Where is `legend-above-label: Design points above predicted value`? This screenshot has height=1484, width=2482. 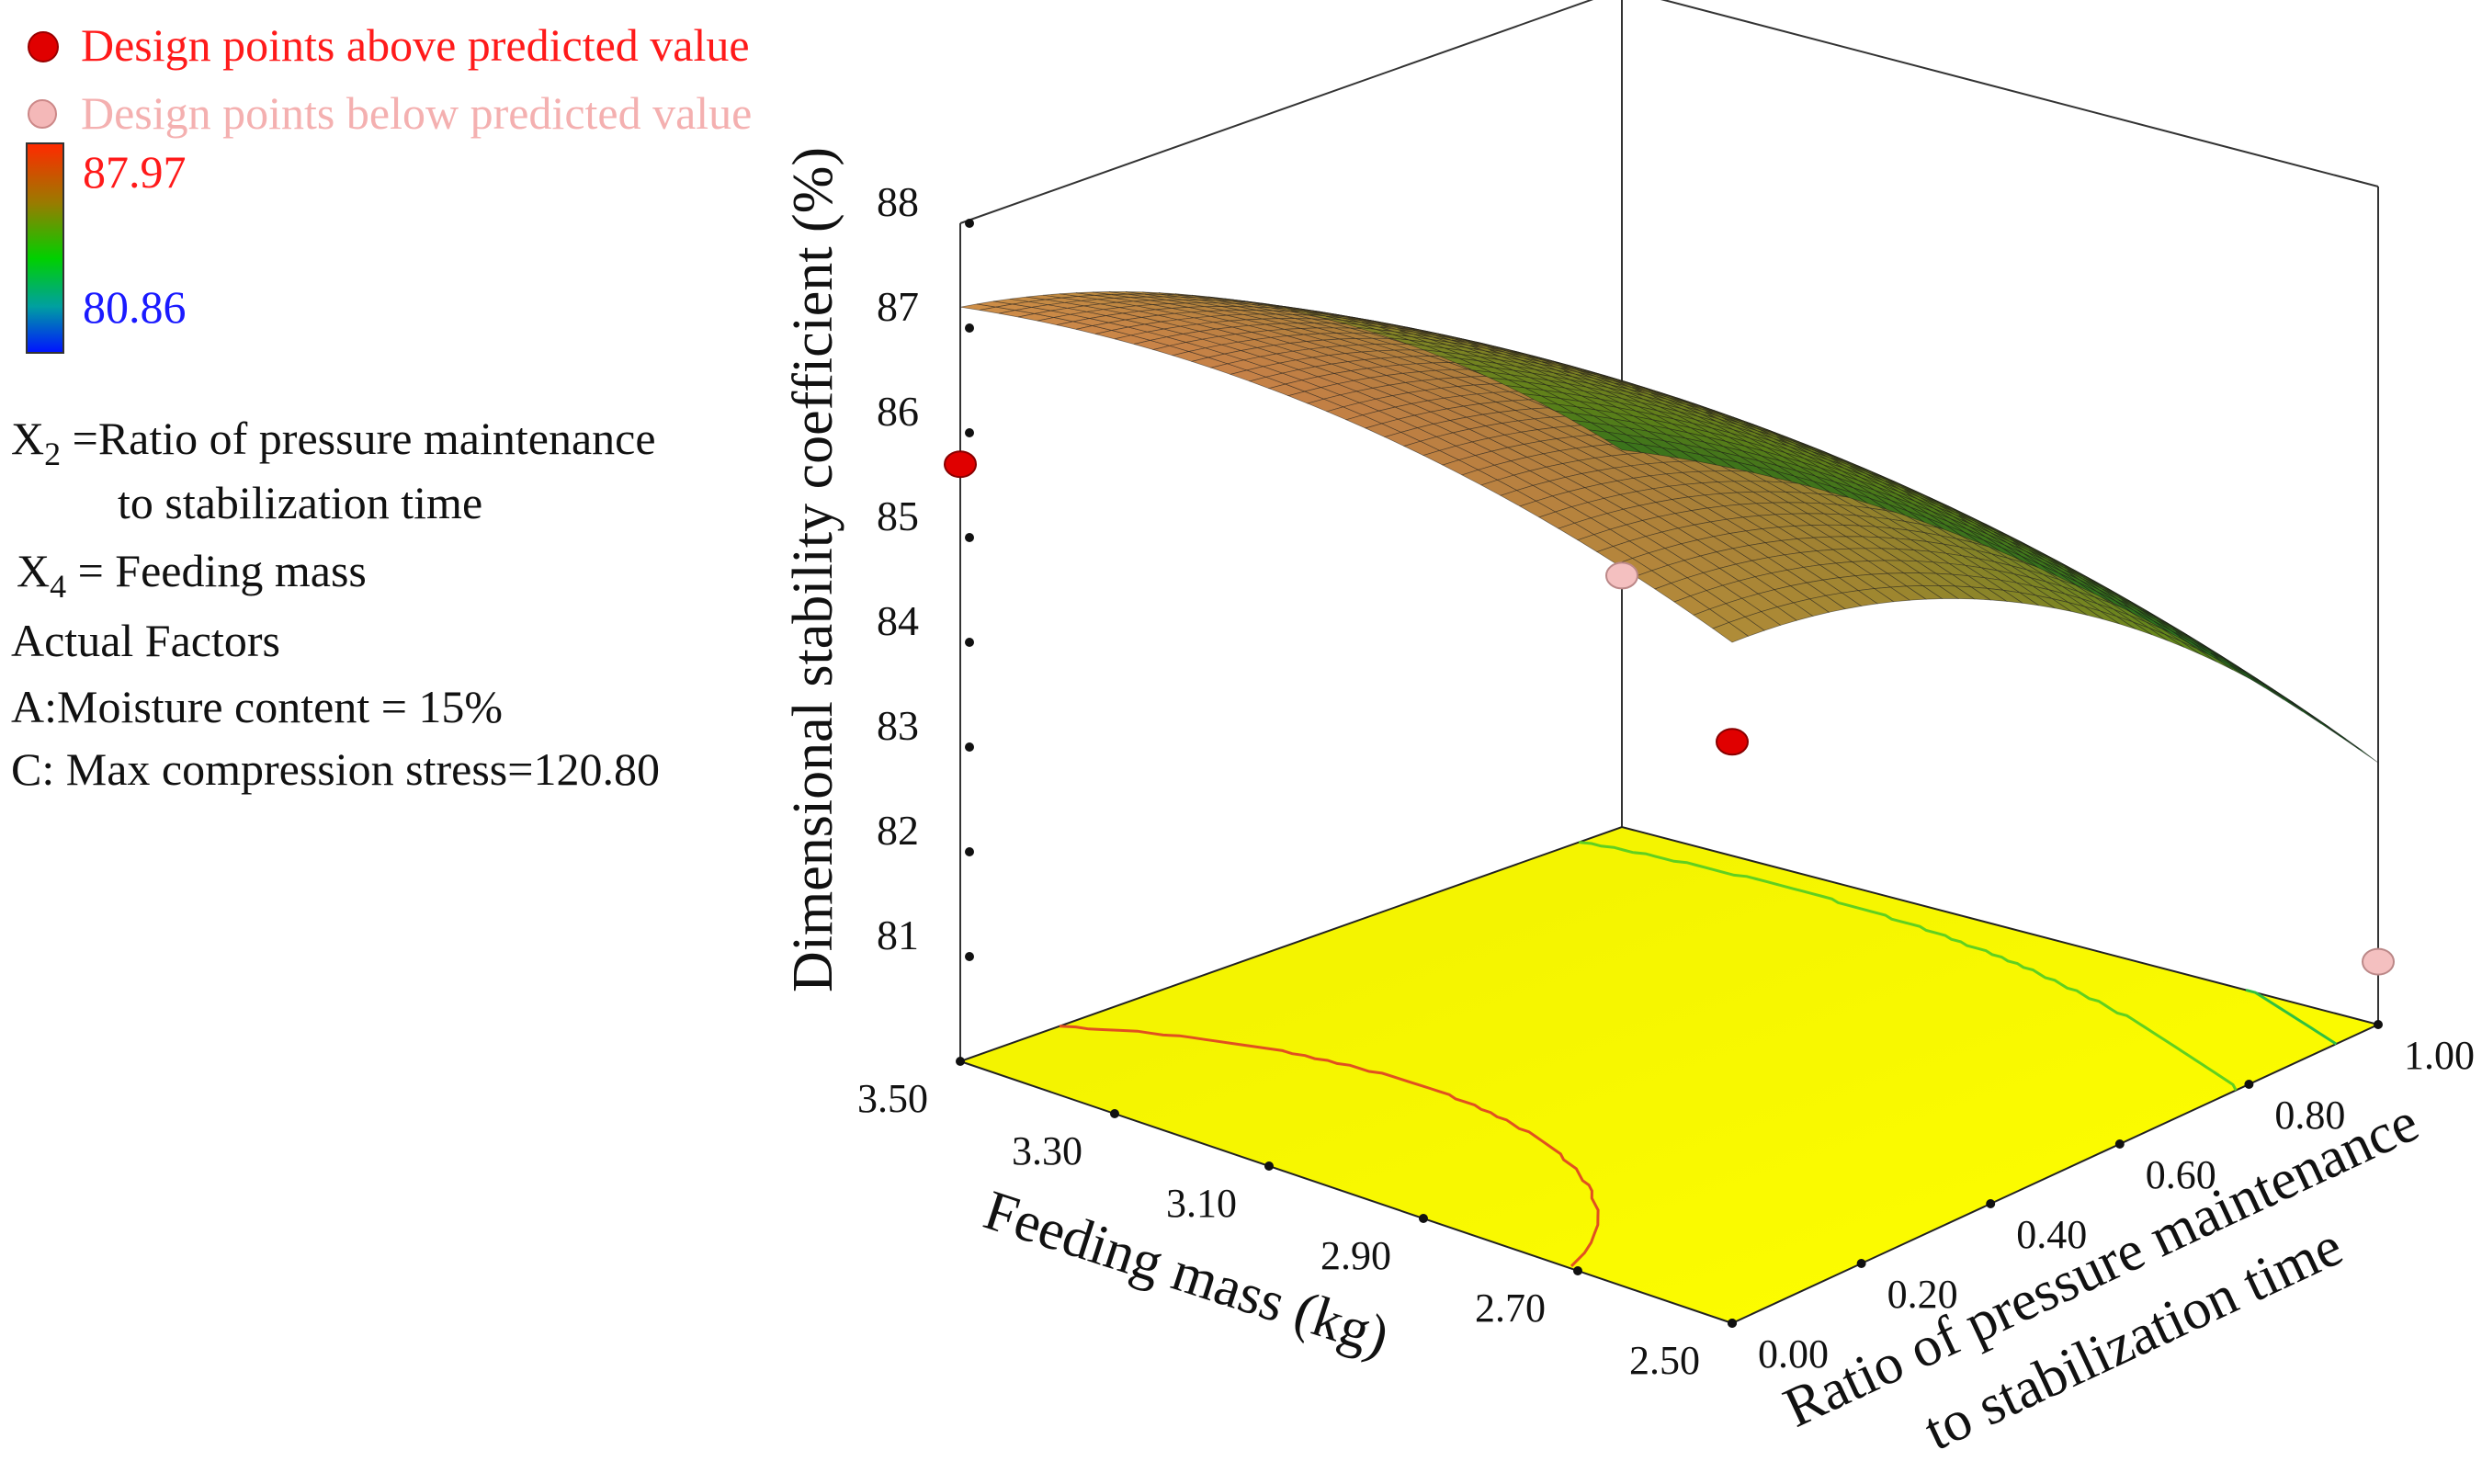 legend-above-label: Design points above predicted value is located at coordinates (415, 45).